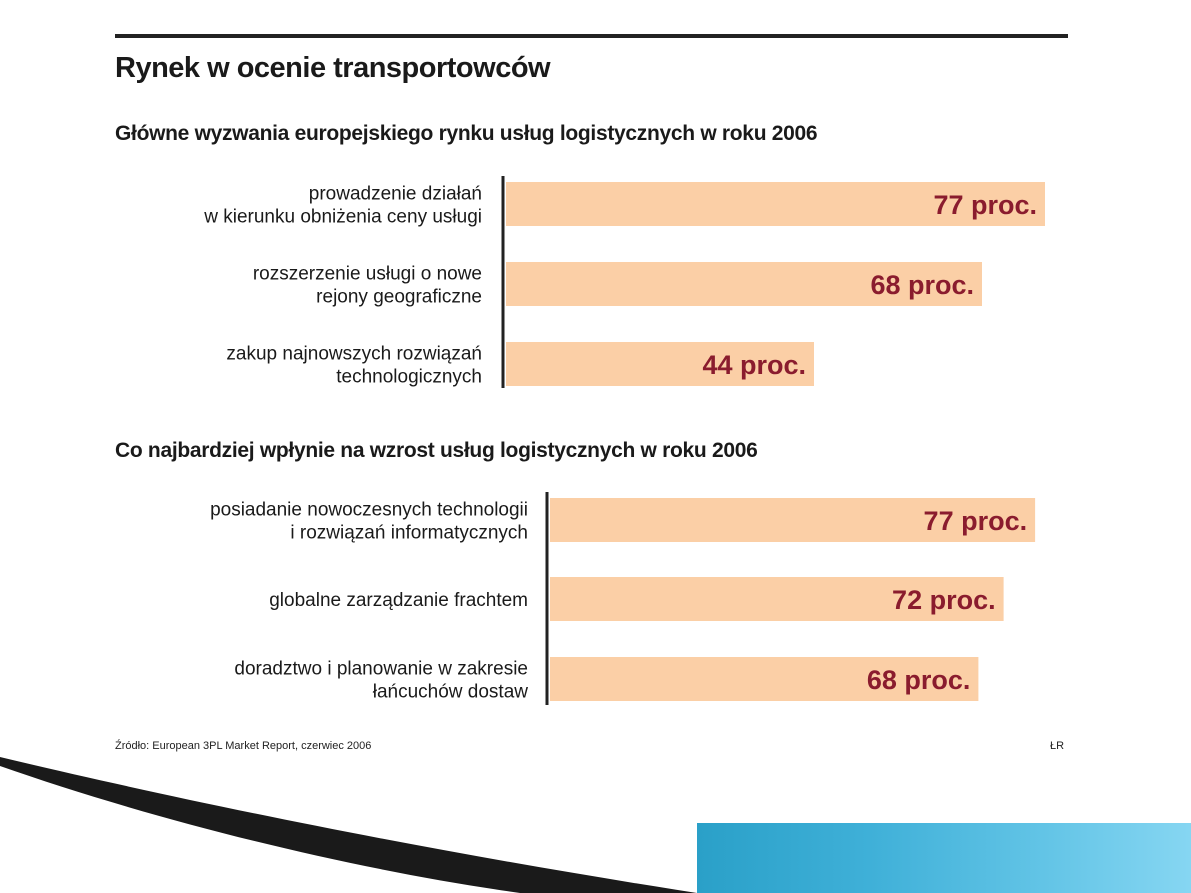  I want to click on chart-1-value-label-3: 44 proc., so click(754, 365).